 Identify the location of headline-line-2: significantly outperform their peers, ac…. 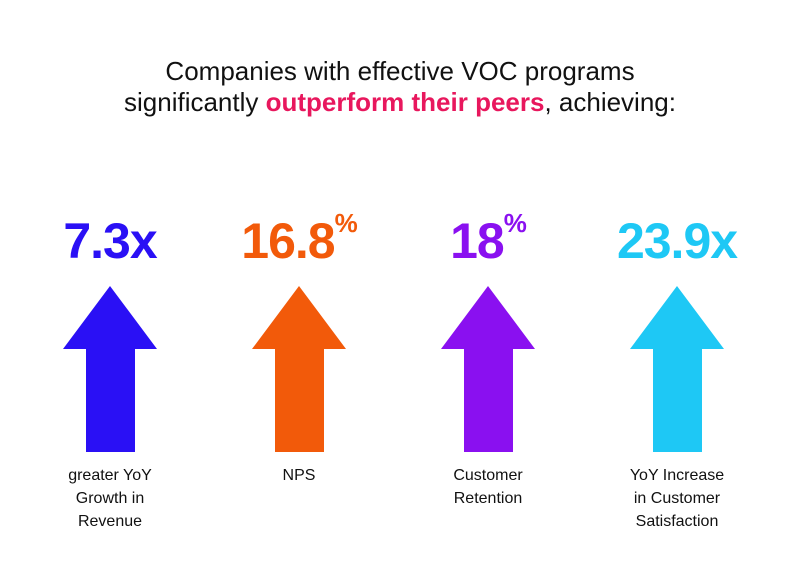
(400, 102).